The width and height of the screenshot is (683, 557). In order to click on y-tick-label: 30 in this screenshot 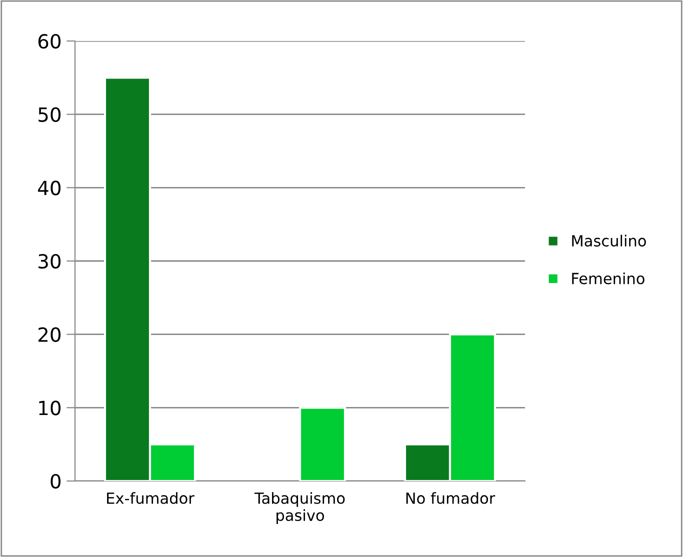, I will do `click(49, 261)`.